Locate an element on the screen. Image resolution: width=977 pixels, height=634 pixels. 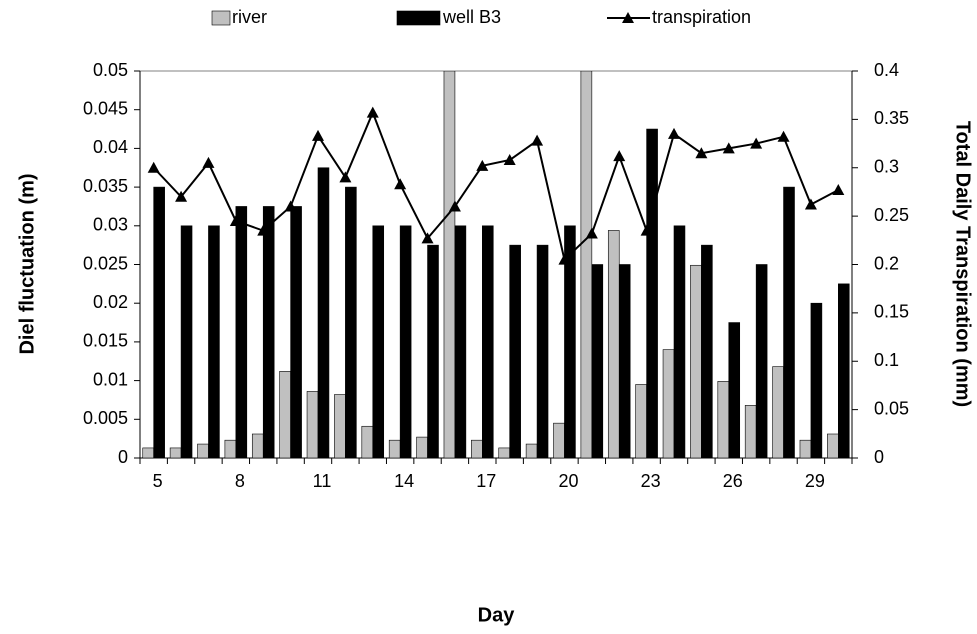
y2-tick-label: 0.35 is located at coordinates (891, 118).